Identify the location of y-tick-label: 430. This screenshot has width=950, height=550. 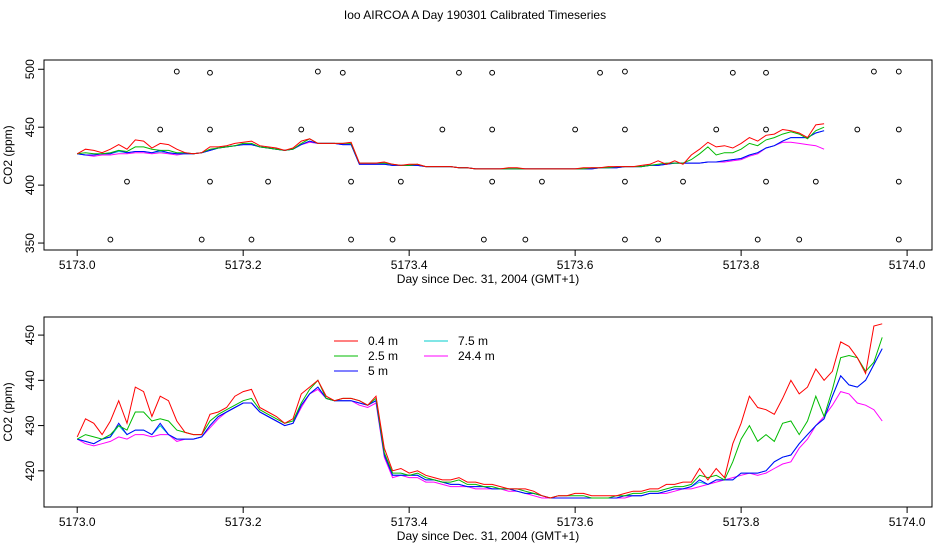
(30, 425).